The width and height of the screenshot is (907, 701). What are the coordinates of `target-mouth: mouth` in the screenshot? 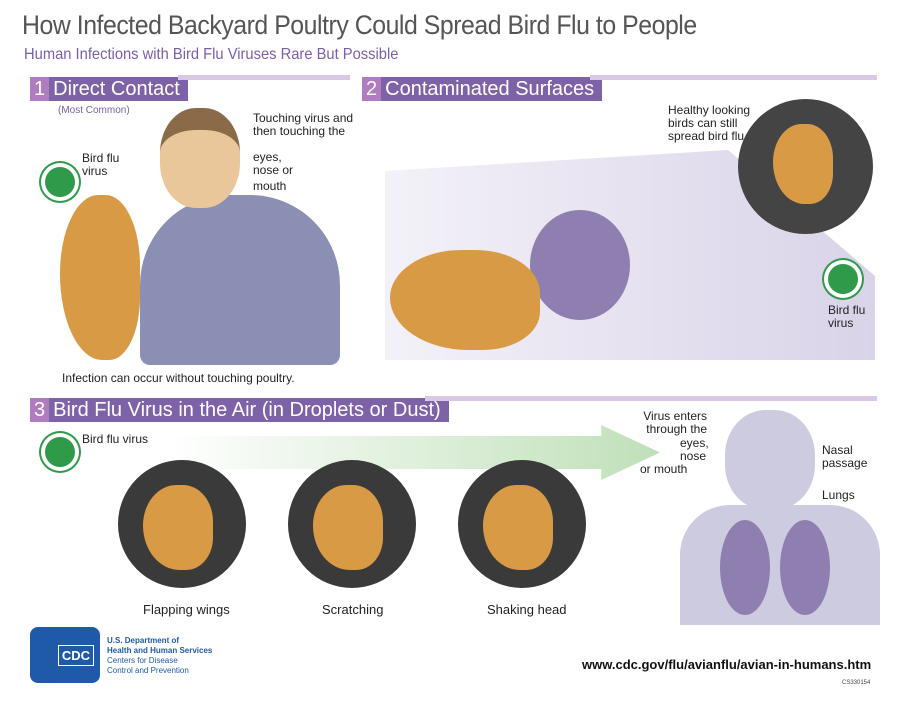 It's located at (270, 186).